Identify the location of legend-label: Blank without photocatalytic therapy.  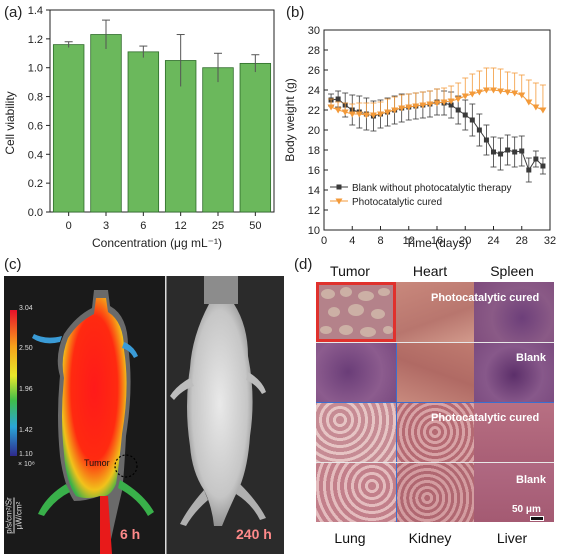
(432, 188).